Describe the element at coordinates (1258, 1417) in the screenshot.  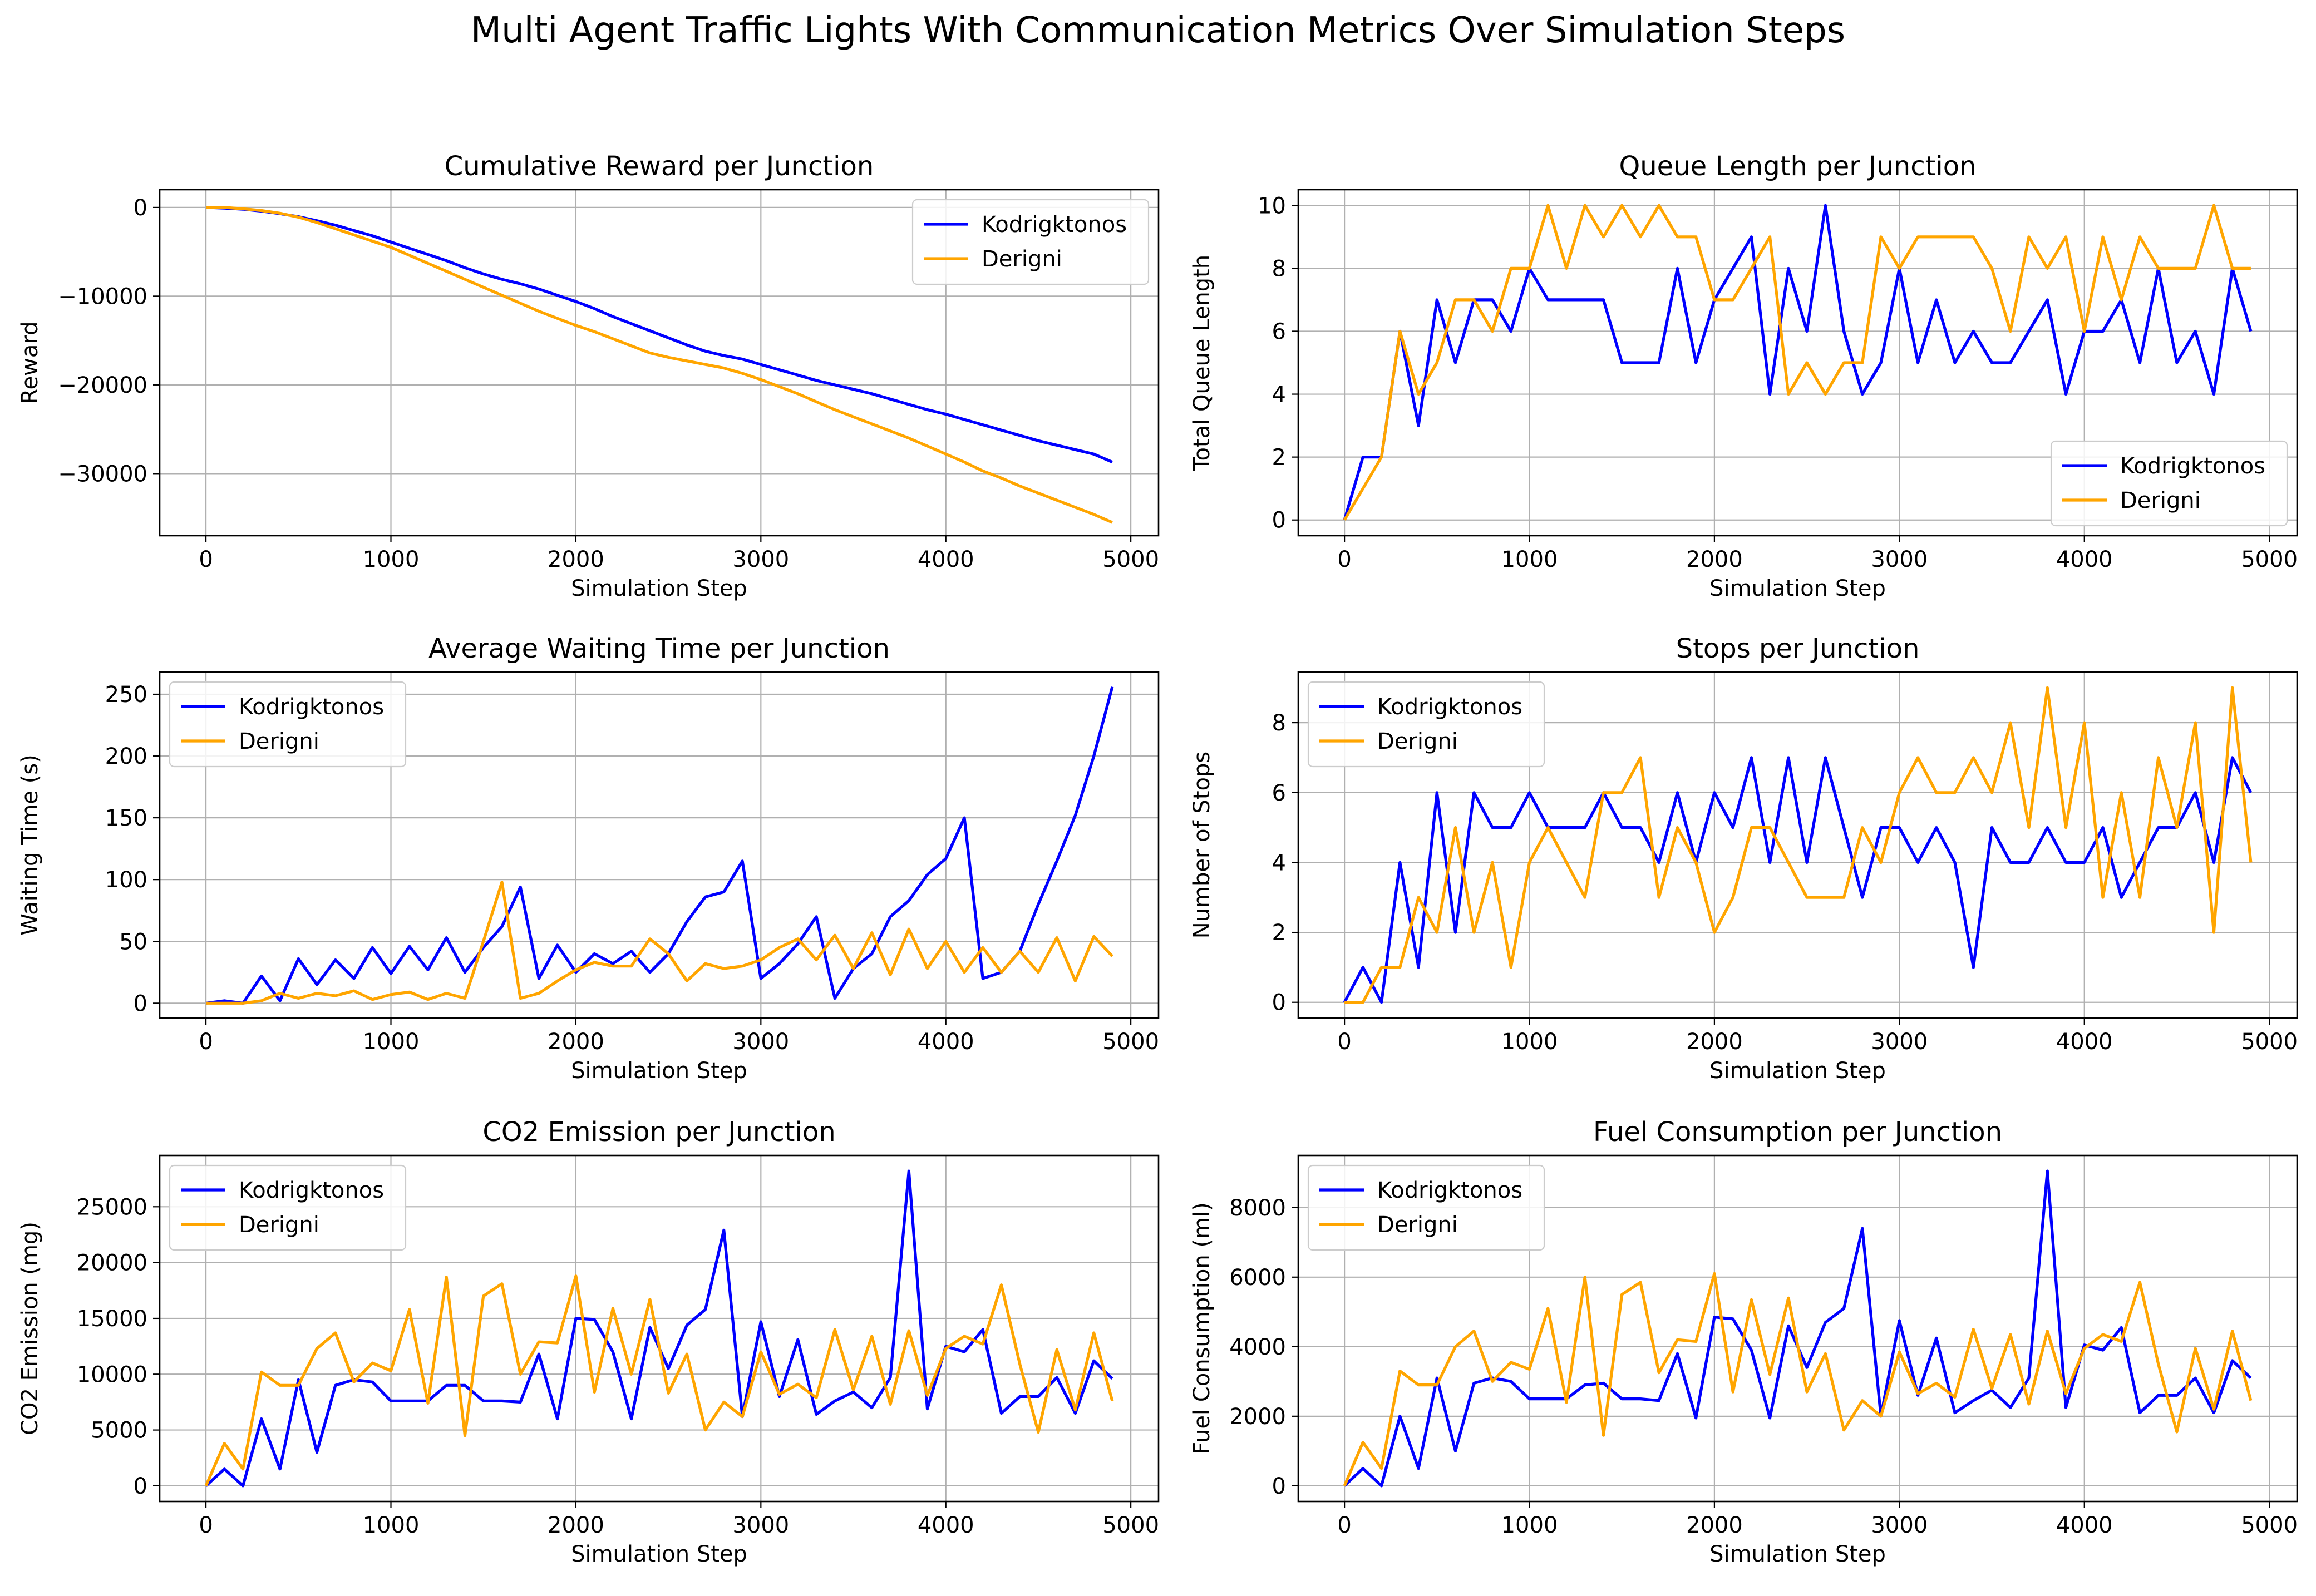
I see `y-tick-label: 2000` at that location.